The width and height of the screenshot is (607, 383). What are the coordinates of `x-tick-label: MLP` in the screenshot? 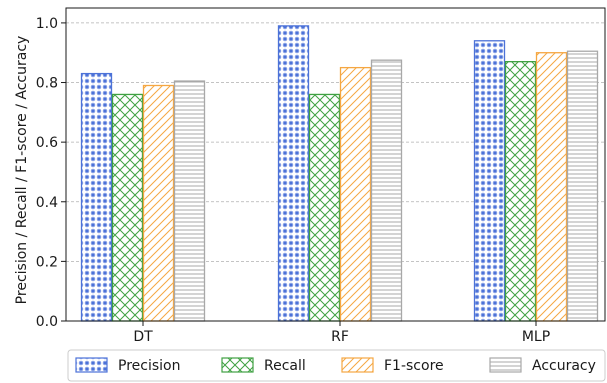 It's located at (536, 337).